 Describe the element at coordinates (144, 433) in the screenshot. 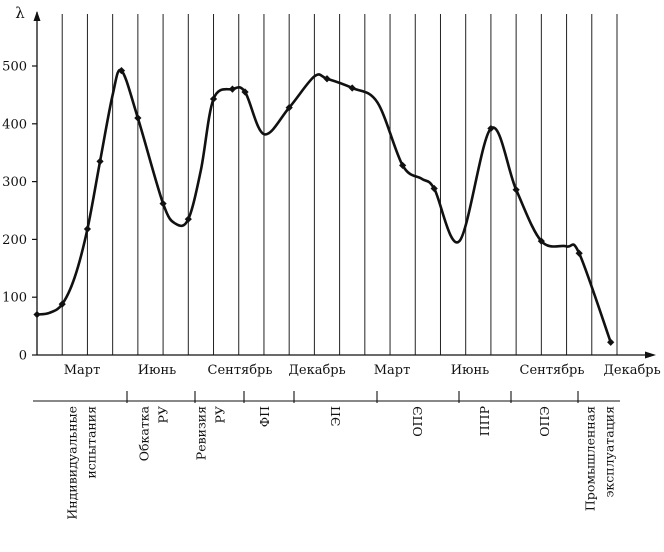

I see `phase-label: Обкатка` at that location.